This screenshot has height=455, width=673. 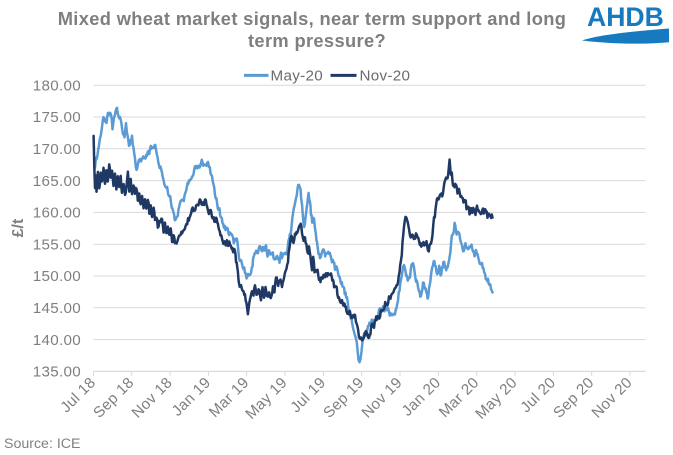 What do you see at coordinates (625, 17) in the screenshot?
I see `svg-text: AHDB` at bounding box center [625, 17].